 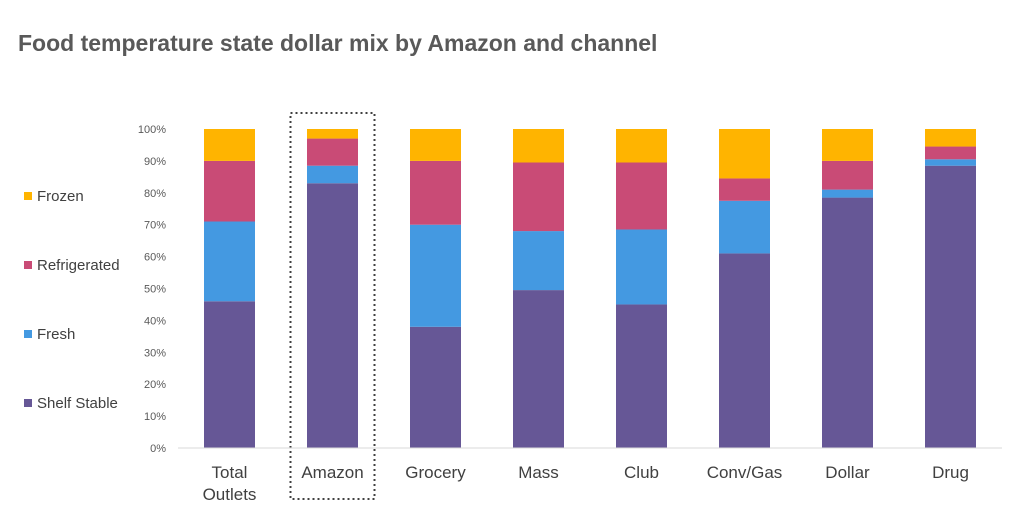 What do you see at coordinates (78, 265) in the screenshot?
I see `legend-label: Refrigerated` at bounding box center [78, 265].